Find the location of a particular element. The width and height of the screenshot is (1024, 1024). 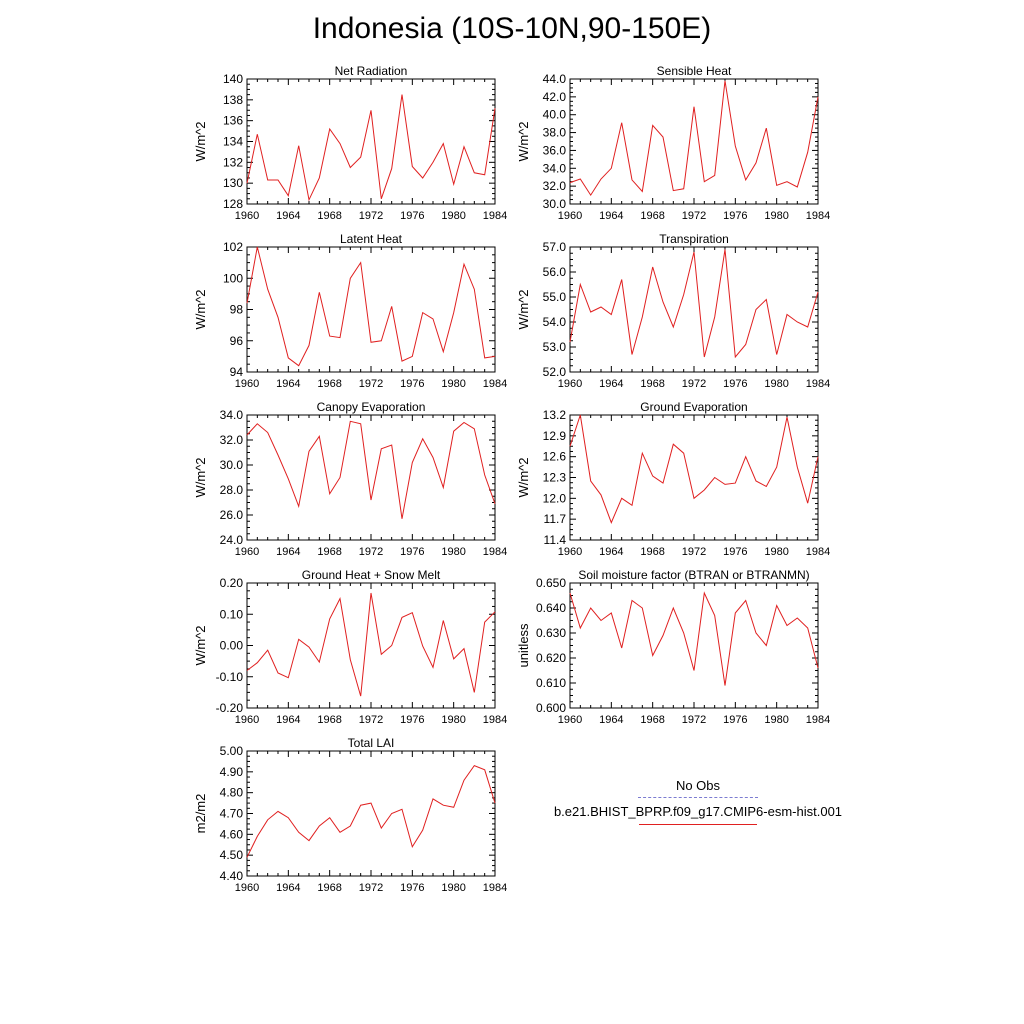

y-tick-label: 11.7 is located at coordinates (555, 519).